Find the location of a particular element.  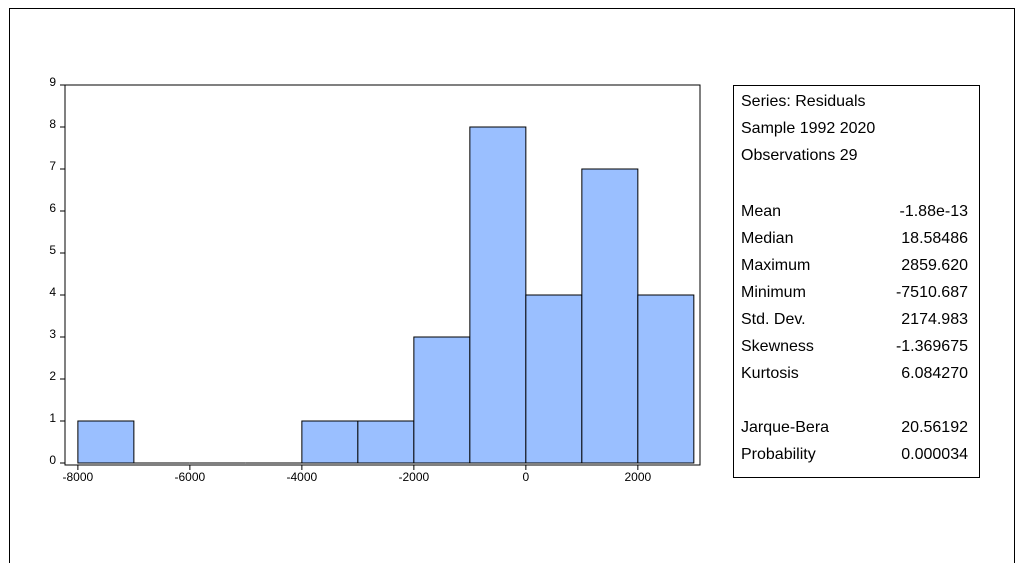

stats-header: Observations 29 is located at coordinates (799, 155).